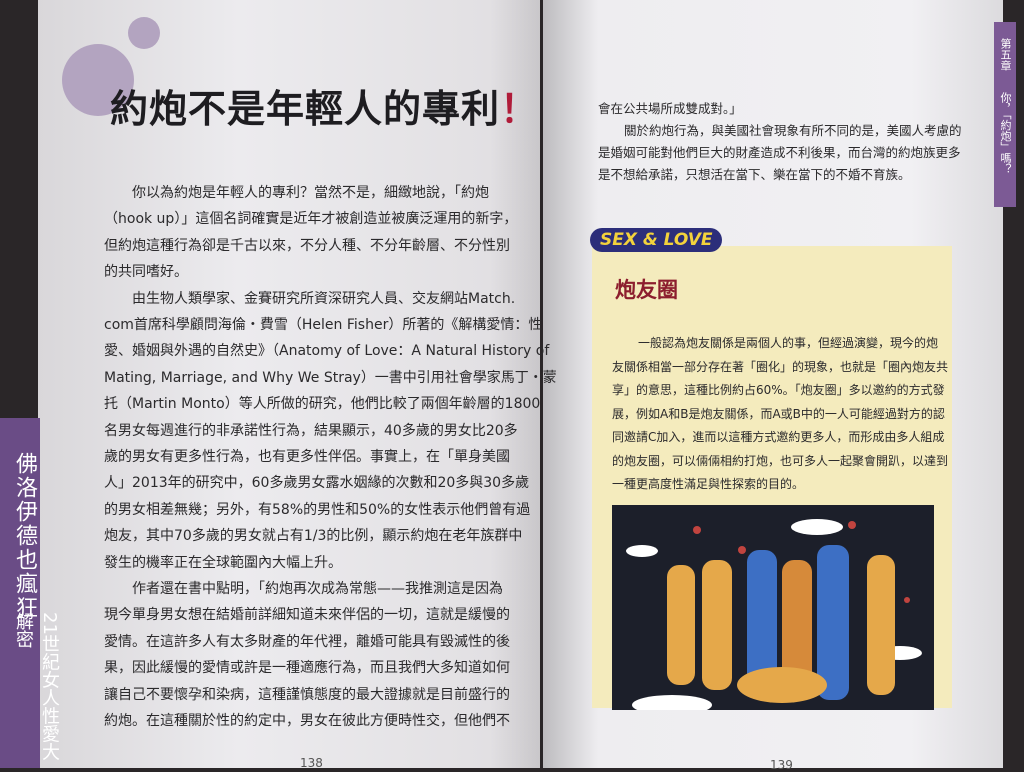 The width and height of the screenshot is (1024, 772). What do you see at coordinates (780, 460) in the screenshot?
I see `box-line: 的炮友圈，可以倆倆相約打炮，也可多人一起聚會開趴，以達到` at bounding box center [780, 460].